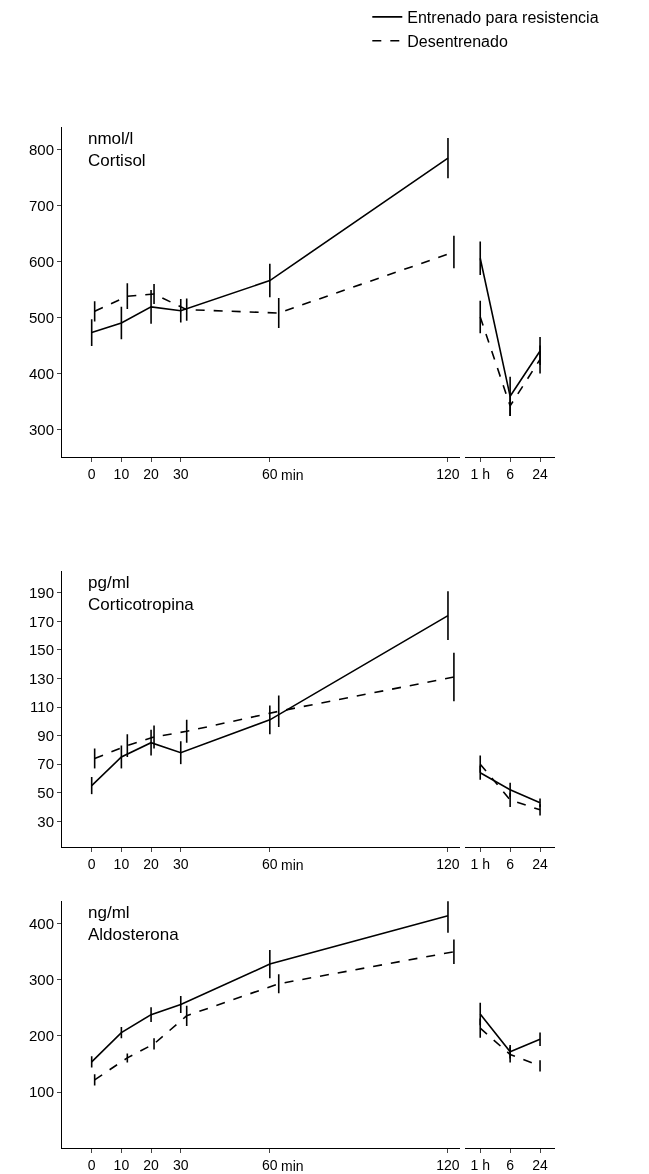 This screenshot has width=649, height=1174. Describe the element at coordinates (45, 764) in the screenshot. I see `y-tick-label: 70` at that location.